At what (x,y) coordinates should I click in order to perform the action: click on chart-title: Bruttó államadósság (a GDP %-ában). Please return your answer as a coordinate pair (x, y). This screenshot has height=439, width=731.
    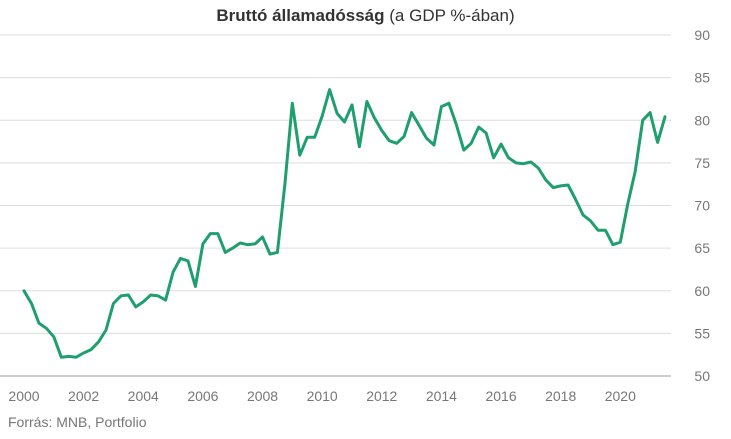
    Looking at the image, I should click on (365, 16).